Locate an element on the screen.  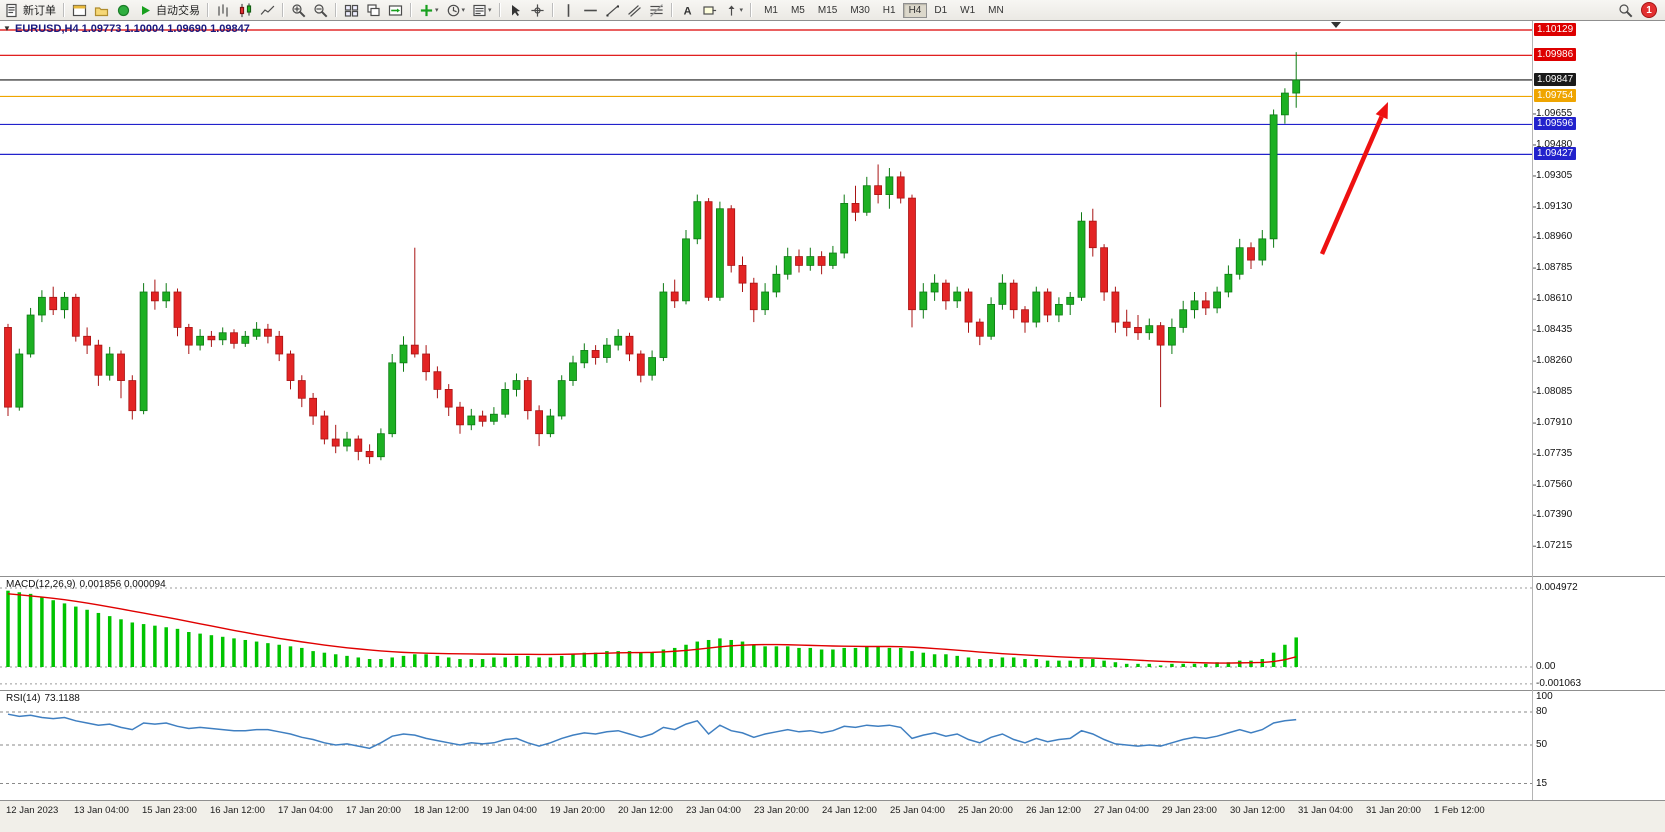
price-axis-label: 1.07910 is located at coordinates (1554, 423).